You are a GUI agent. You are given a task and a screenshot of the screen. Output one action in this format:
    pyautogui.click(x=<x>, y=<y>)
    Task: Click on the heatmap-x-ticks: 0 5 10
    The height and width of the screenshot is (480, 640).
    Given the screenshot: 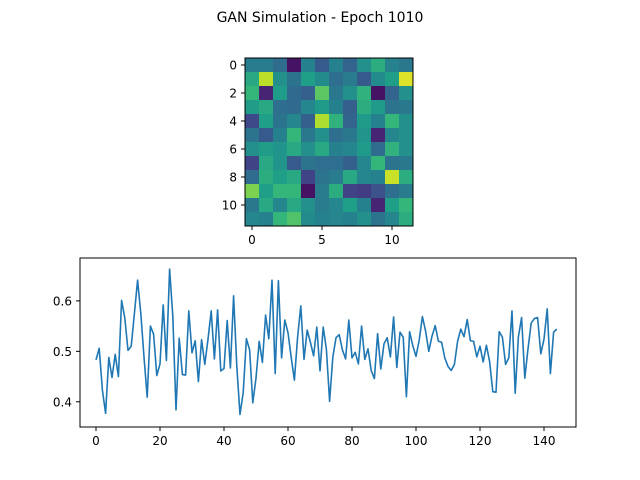 What is the action you would take?
    pyautogui.click(x=324, y=236)
    